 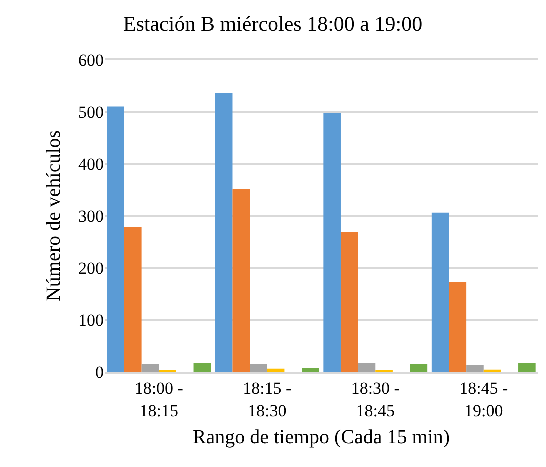 I want to click on y-tick-label: 500, so click(x=91, y=112).